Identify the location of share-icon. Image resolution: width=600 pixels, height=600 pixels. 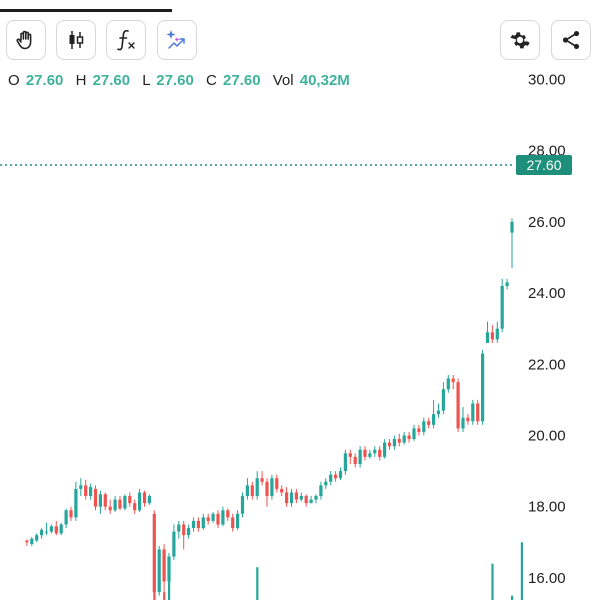
(571, 40).